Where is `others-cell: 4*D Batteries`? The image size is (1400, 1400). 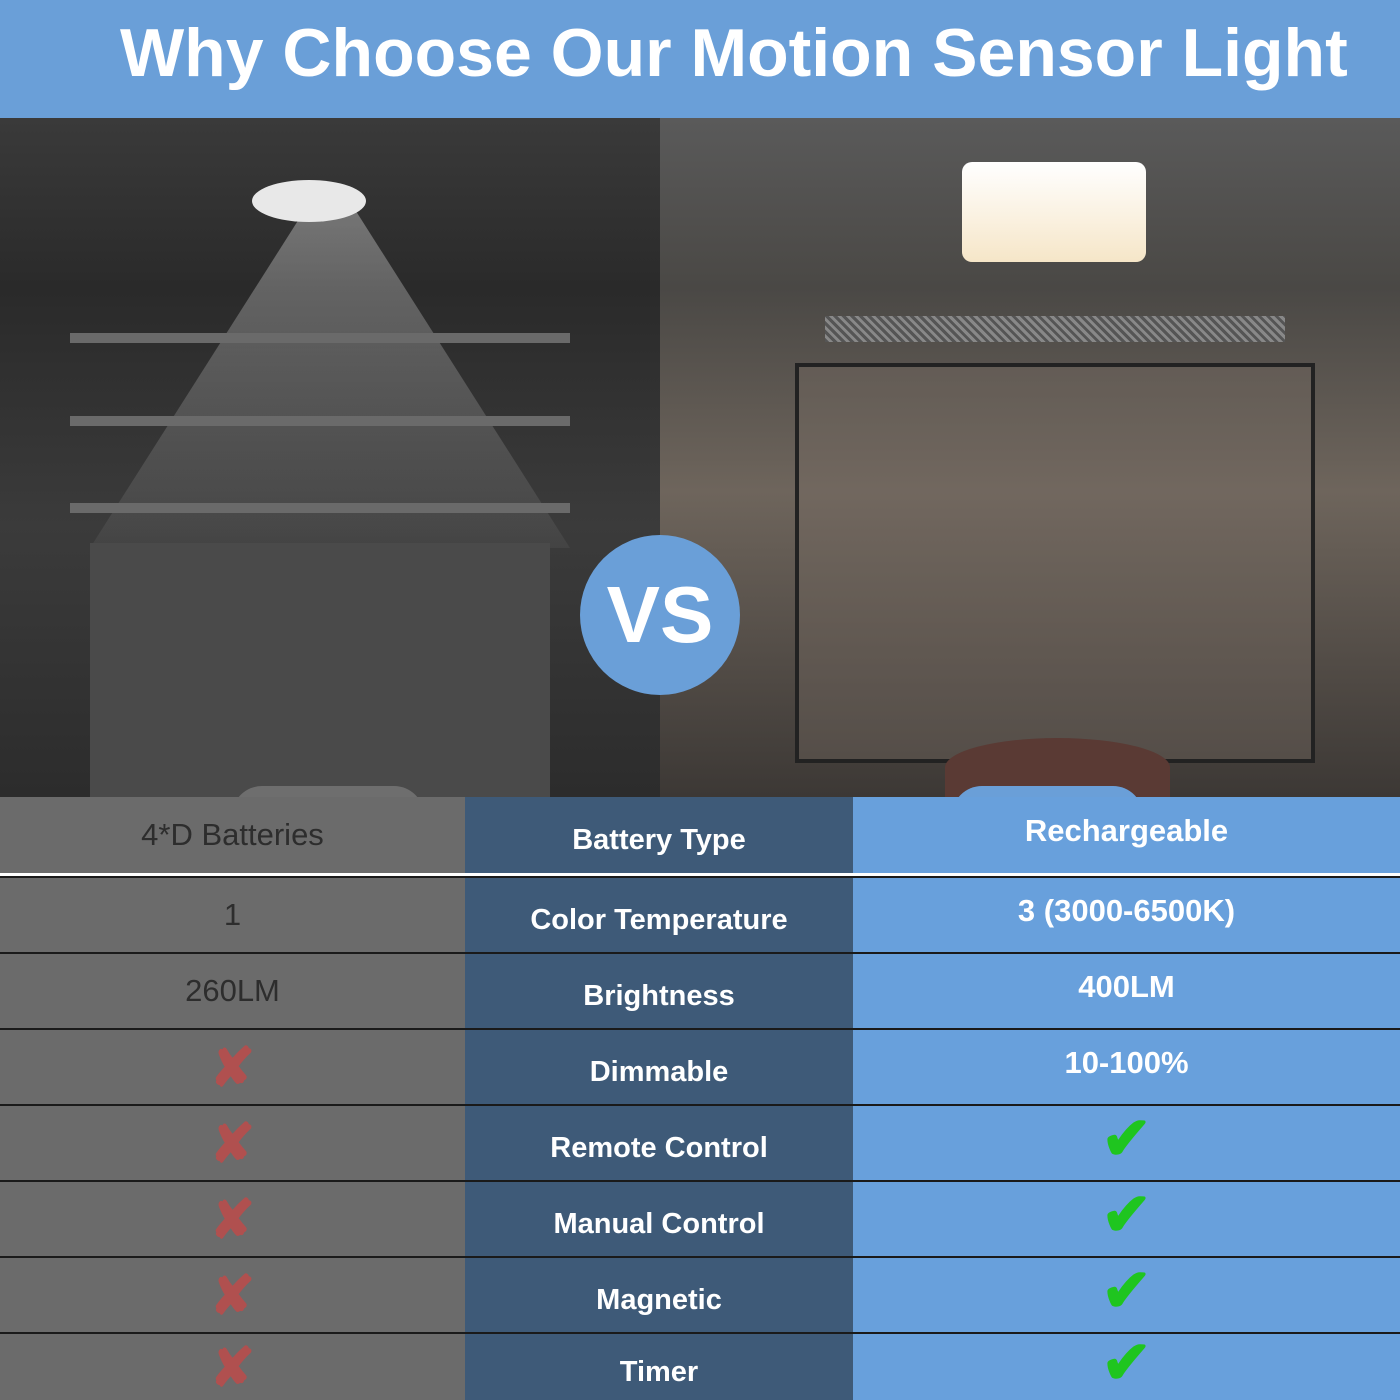 others-cell: 4*D Batteries is located at coordinates (232, 835).